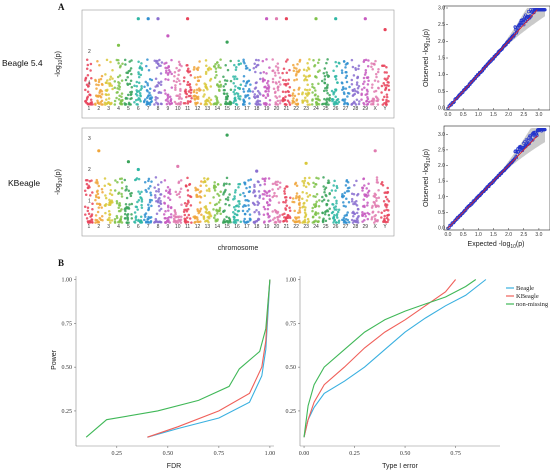  I want to click on reference-line, so click(492, 182).